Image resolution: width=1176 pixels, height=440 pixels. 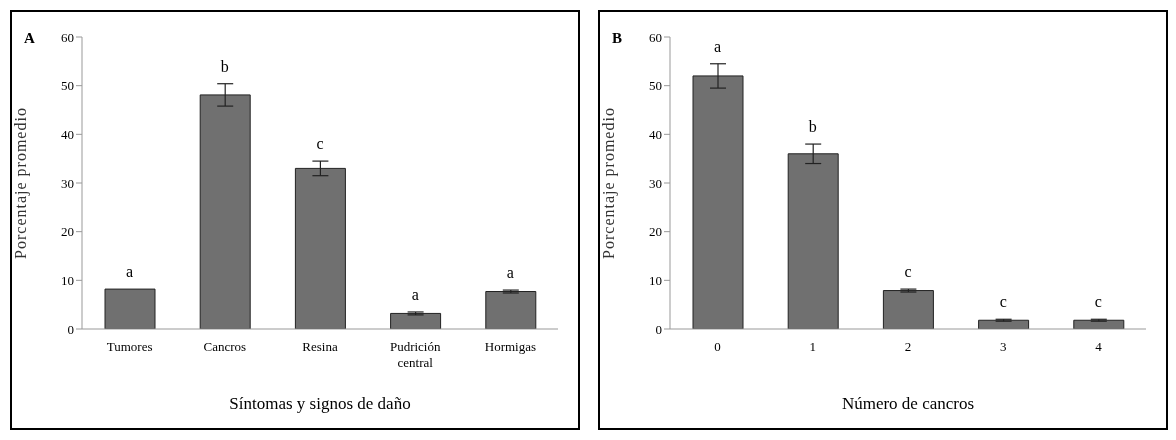 What do you see at coordinates (320, 404) in the screenshot?
I see `x-axis-title: Síntomas y signos de daño` at bounding box center [320, 404].